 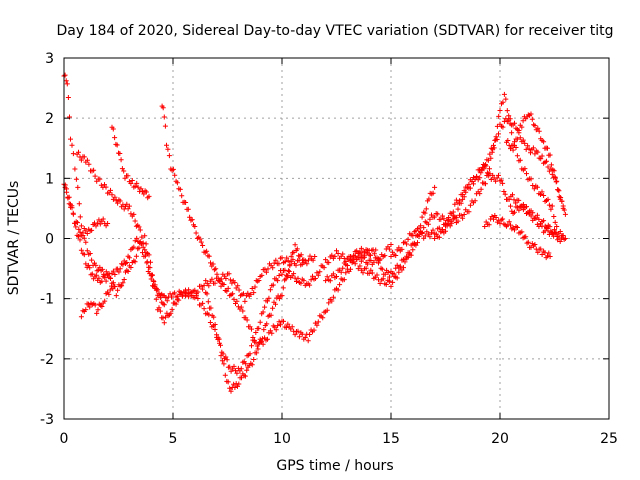 What do you see at coordinates (47, 360) in the screenshot?
I see `y-tick-label: -2` at bounding box center [47, 360].